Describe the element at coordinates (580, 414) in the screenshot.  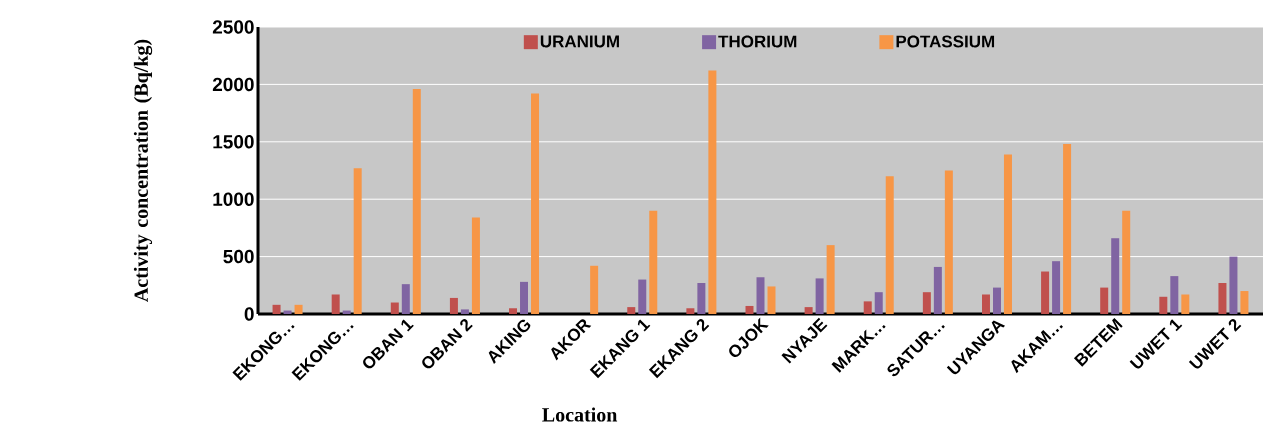
I see `x-axis-title: Location` at that location.